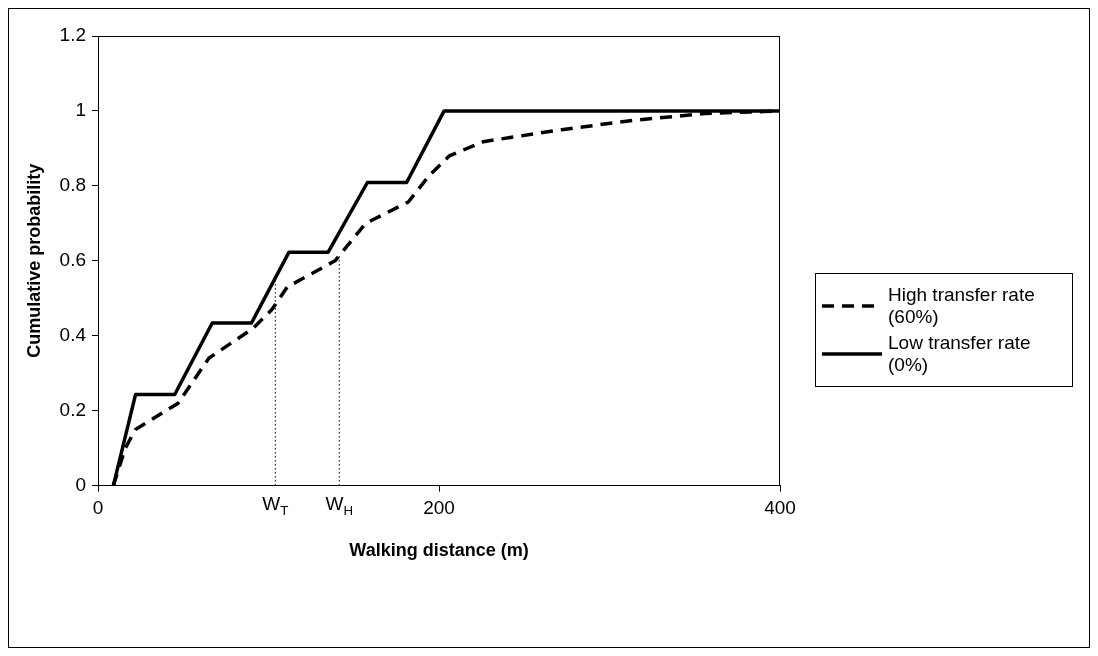  What do you see at coordinates (73, 409) in the screenshot?
I see `y-tick-label: 0.2` at bounding box center [73, 409].